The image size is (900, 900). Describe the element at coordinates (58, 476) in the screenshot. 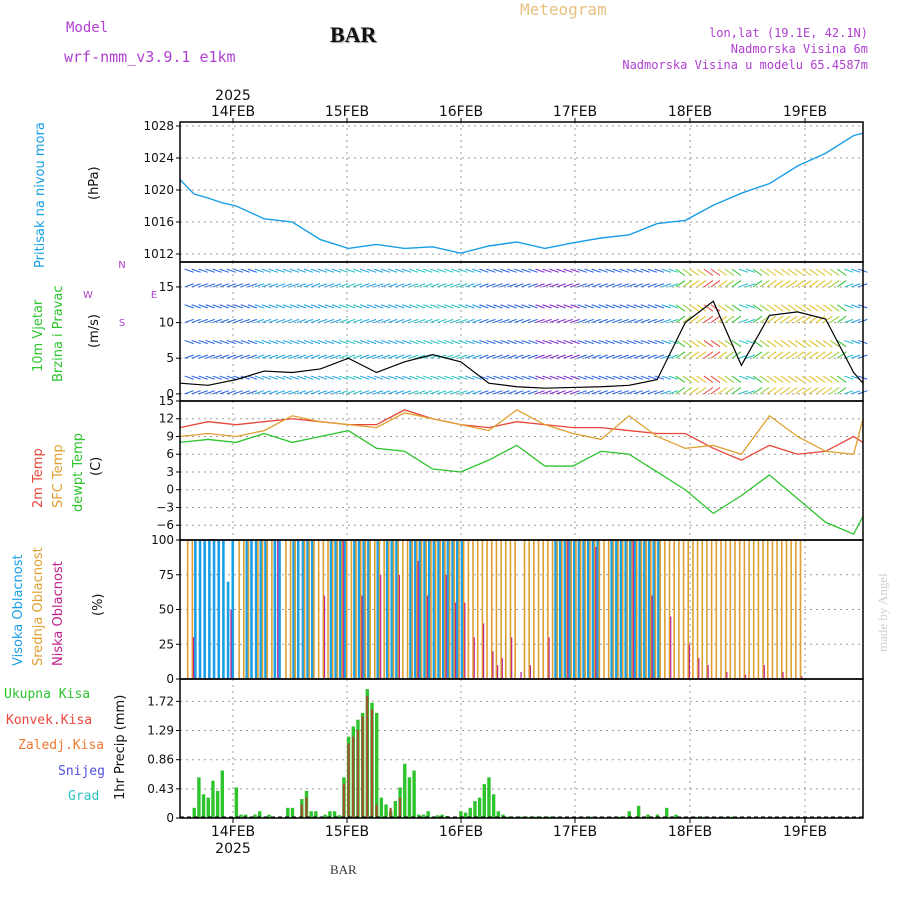

I see `sfc-axis-title: SFC Temp` at that location.